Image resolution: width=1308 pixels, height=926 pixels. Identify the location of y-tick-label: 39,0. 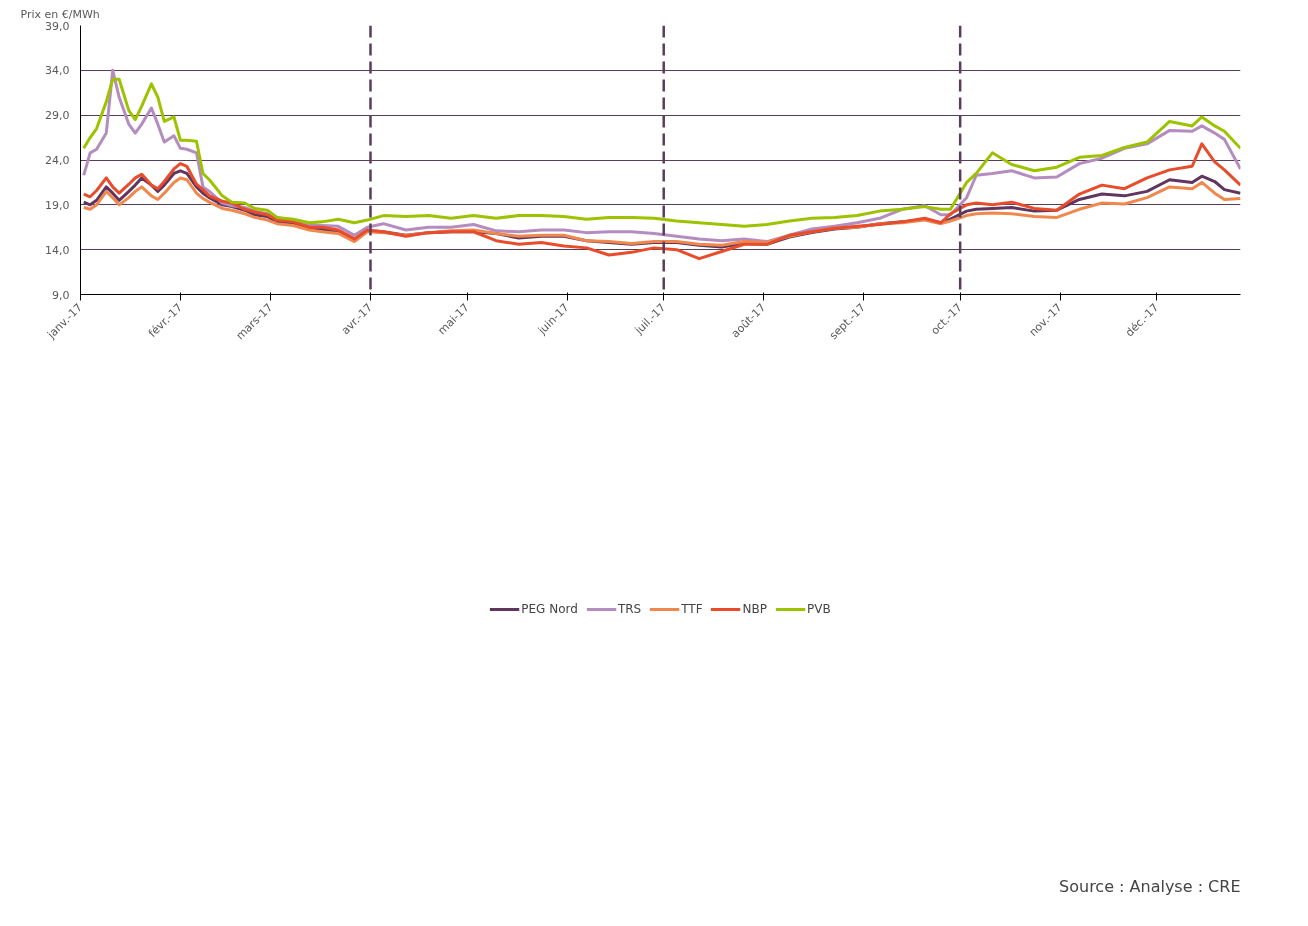
(57, 26).